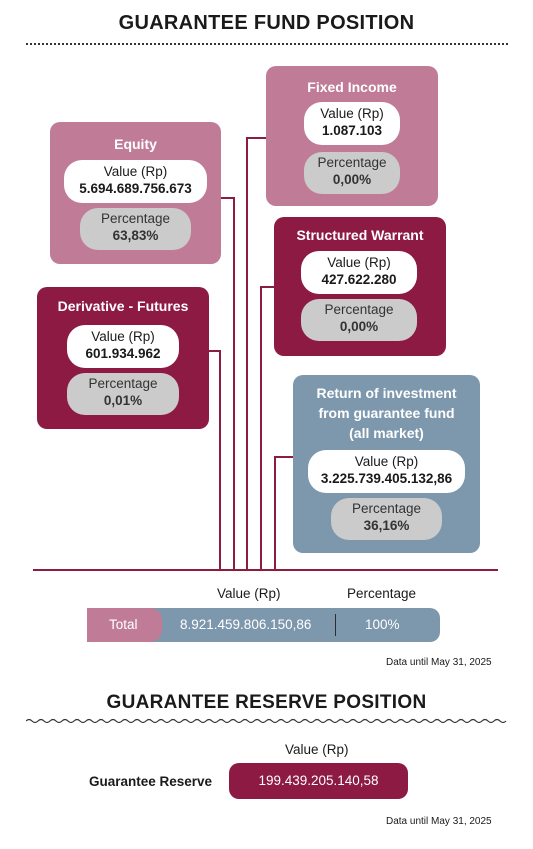  I want to click on structured-warrant-pct: 0,00%, so click(359, 326).